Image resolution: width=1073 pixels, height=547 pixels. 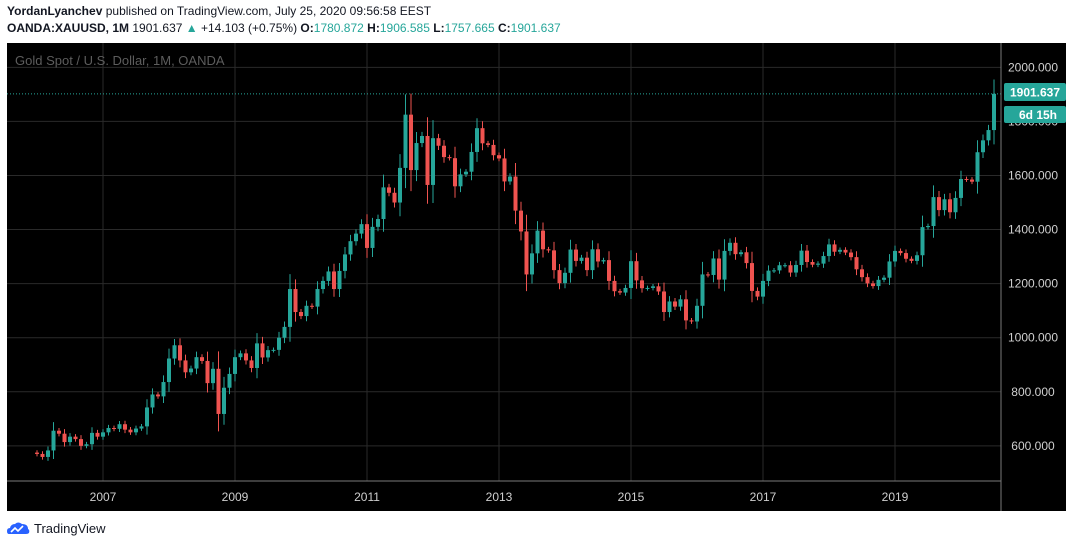 I want to click on price-tag: 1901.637, so click(x=1035, y=93).